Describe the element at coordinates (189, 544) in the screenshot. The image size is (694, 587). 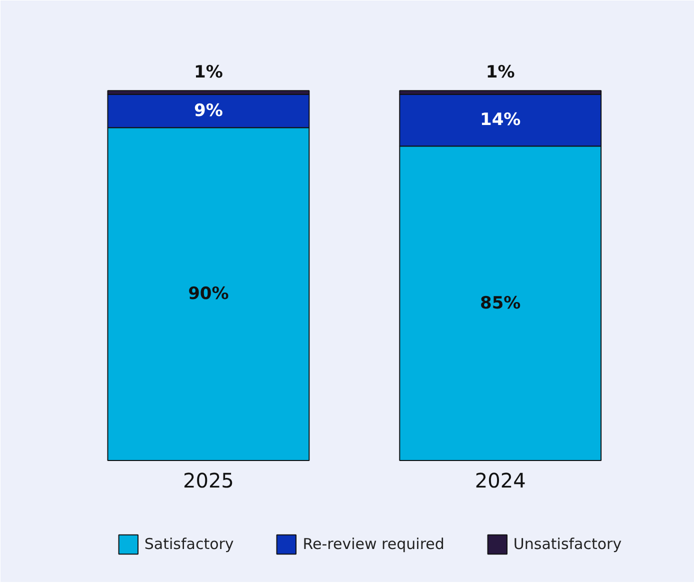
I see `legend-label: Satisfactory` at that location.